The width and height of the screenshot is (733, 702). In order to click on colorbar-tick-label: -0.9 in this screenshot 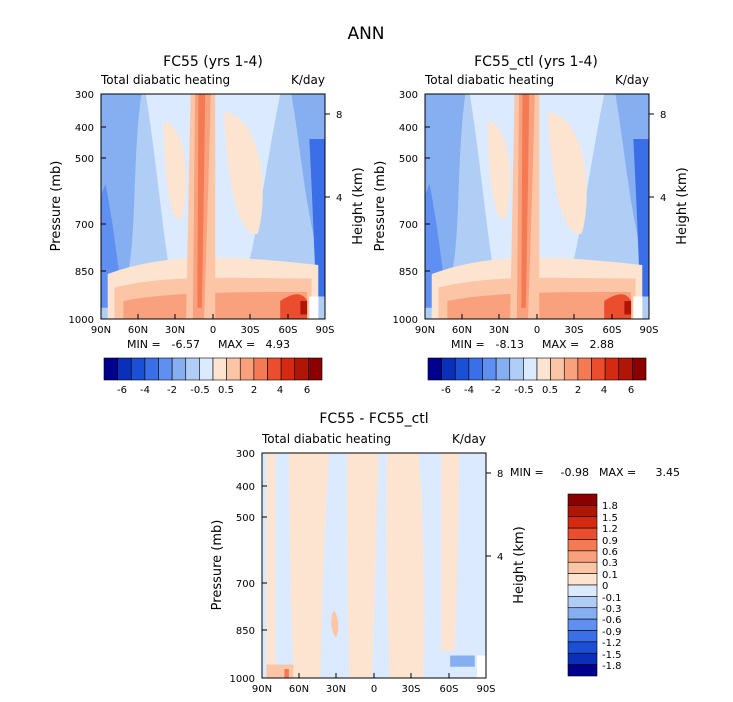, I will do `click(612, 632)`.